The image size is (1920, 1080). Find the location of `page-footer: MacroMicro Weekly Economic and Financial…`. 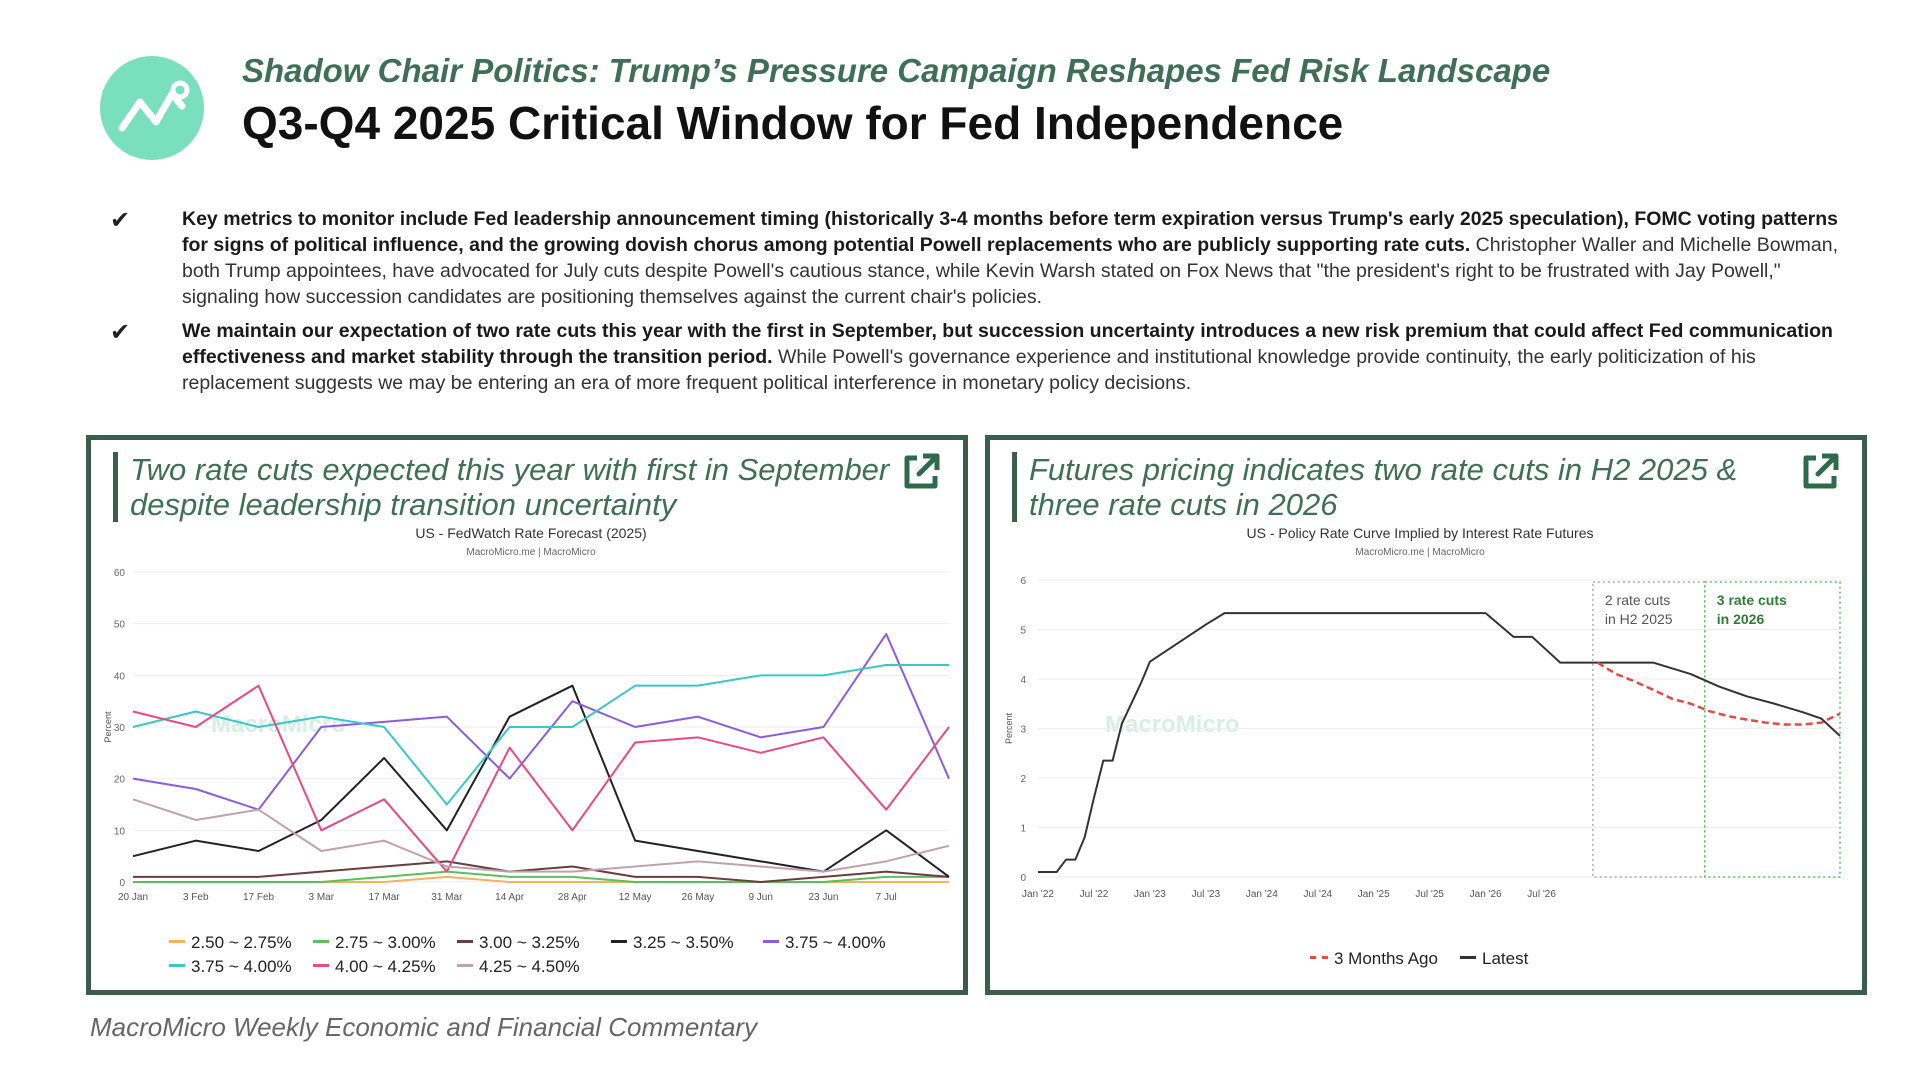

page-footer: MacroMicro Weekly Economic and Financial… is located at coordinates (424, 1027).